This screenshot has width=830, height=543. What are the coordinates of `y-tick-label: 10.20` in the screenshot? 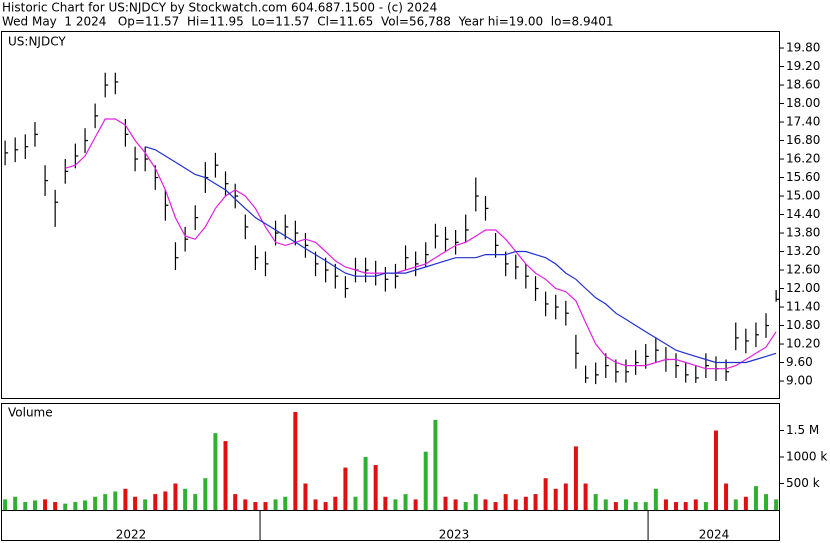 It's located at (803, 344).